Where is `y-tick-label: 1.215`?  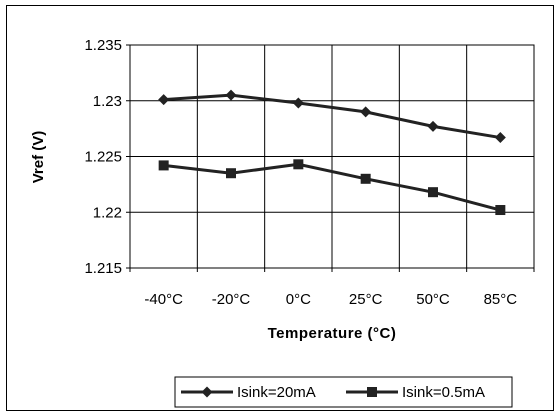
y-tick-label: 1.215 is located at coordinates (103, 268).